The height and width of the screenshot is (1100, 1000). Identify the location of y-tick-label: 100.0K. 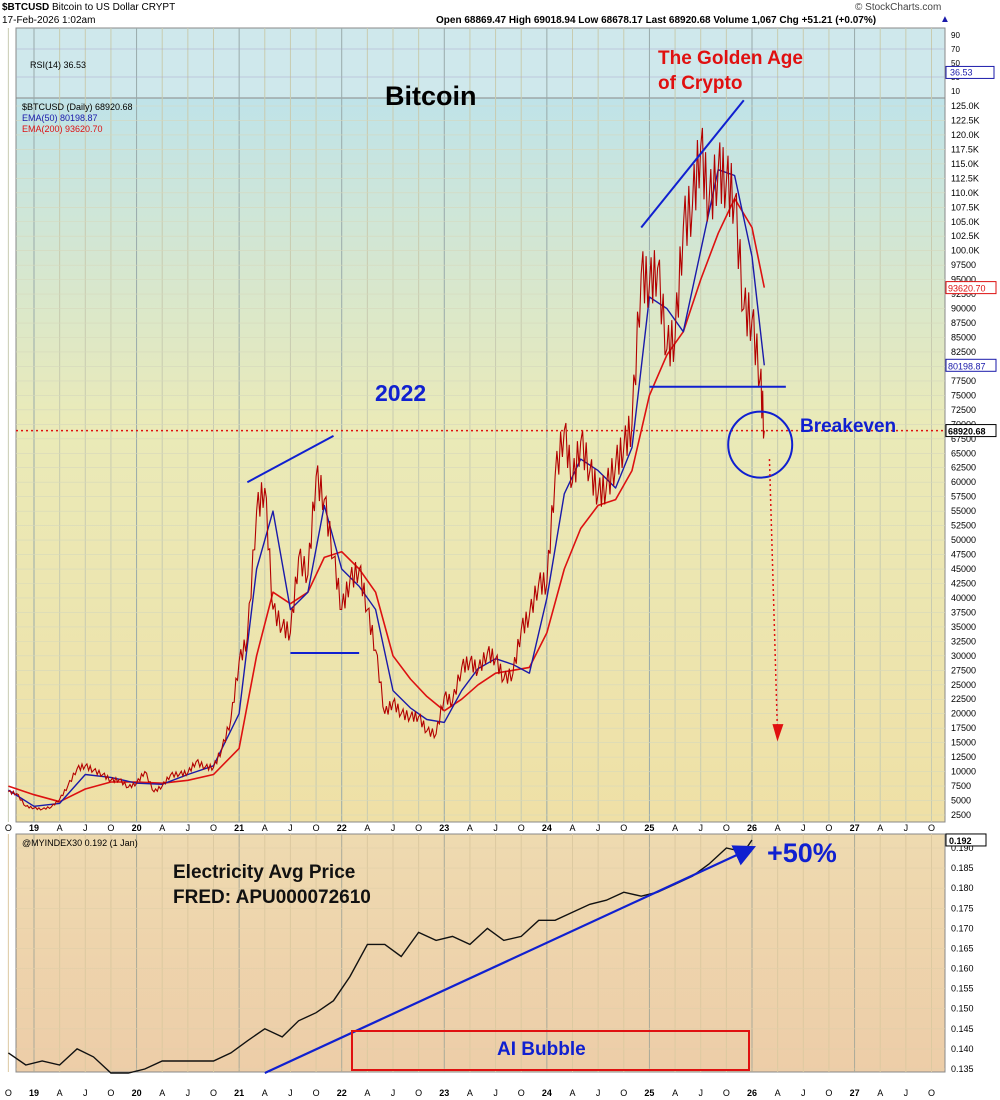
(965, 251).